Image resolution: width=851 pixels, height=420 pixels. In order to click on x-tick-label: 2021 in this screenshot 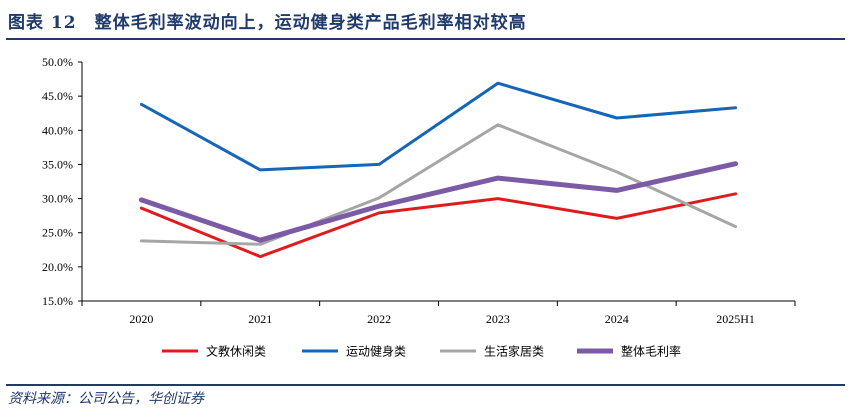, I will do `click(260, 319)`.